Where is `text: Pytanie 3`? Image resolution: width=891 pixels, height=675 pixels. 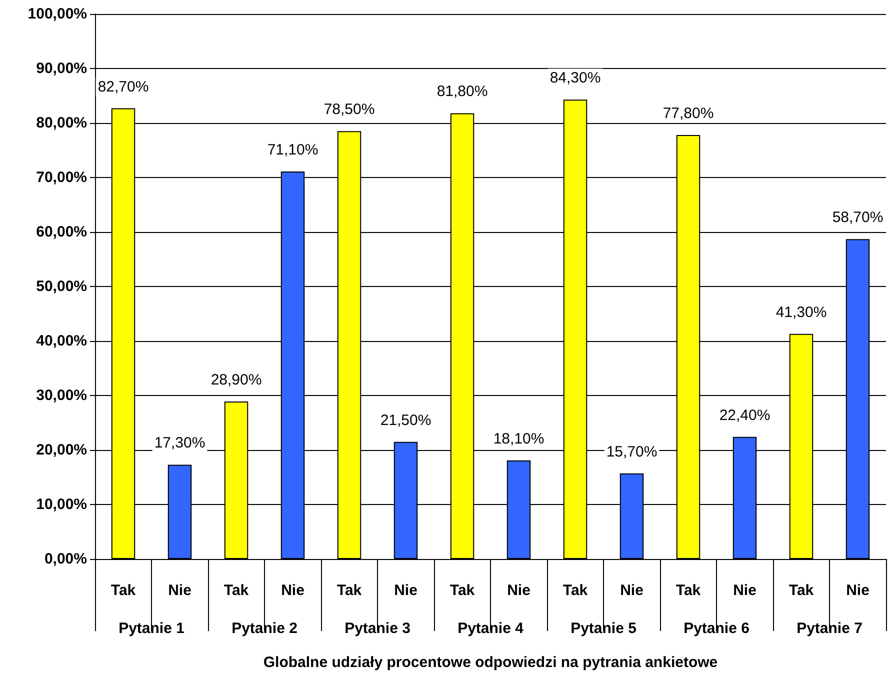
text: Pytanie 3 is located at coordinates (377, 628).